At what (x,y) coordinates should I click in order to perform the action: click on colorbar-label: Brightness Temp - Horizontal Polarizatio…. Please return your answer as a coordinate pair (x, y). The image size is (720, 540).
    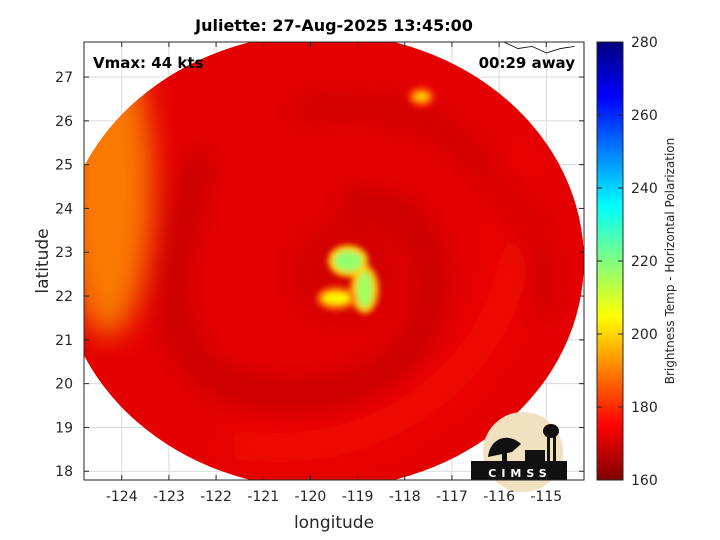
    Looking at the image, I should click on (670, 261).